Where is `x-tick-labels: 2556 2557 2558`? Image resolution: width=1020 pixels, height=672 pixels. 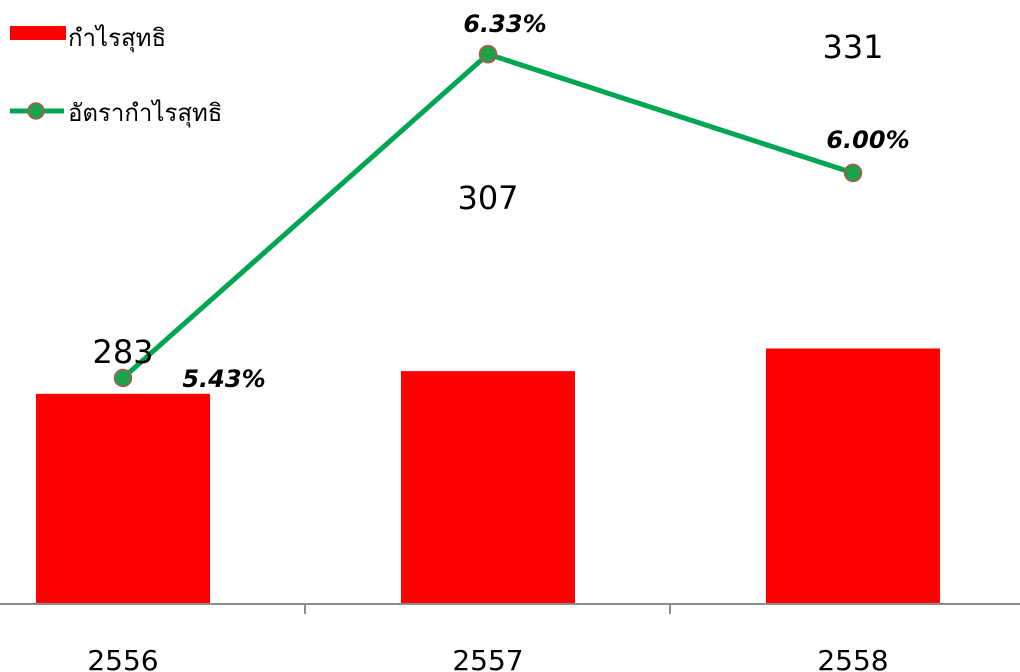 x-tick-labels: 2556 2557 2558 is located at coordinates (487, 658).